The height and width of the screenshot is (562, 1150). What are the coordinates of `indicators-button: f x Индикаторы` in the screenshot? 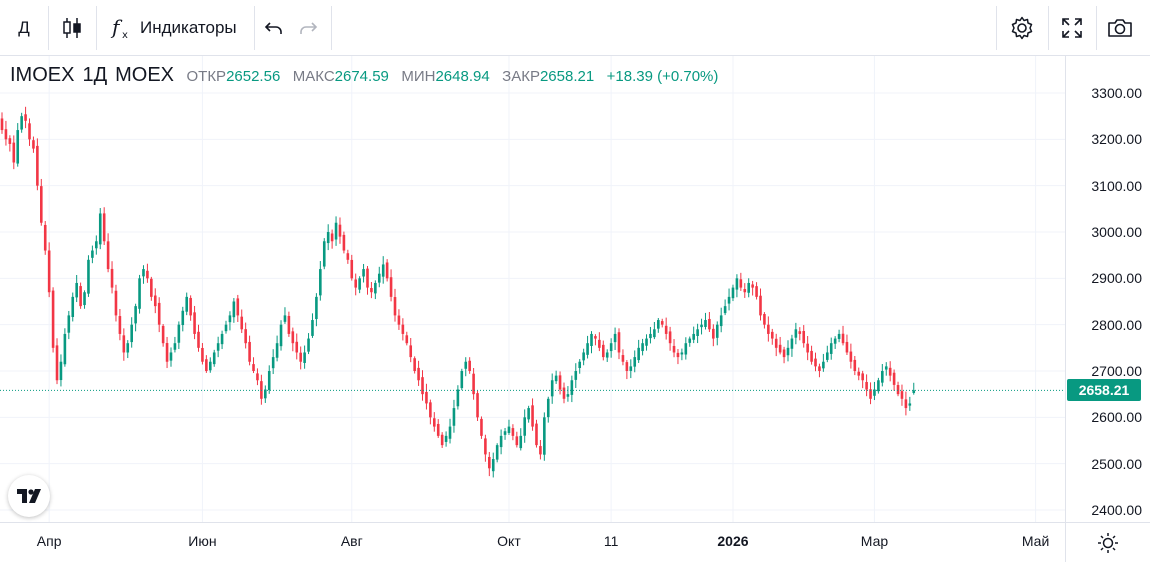 It's located at (176, 28).